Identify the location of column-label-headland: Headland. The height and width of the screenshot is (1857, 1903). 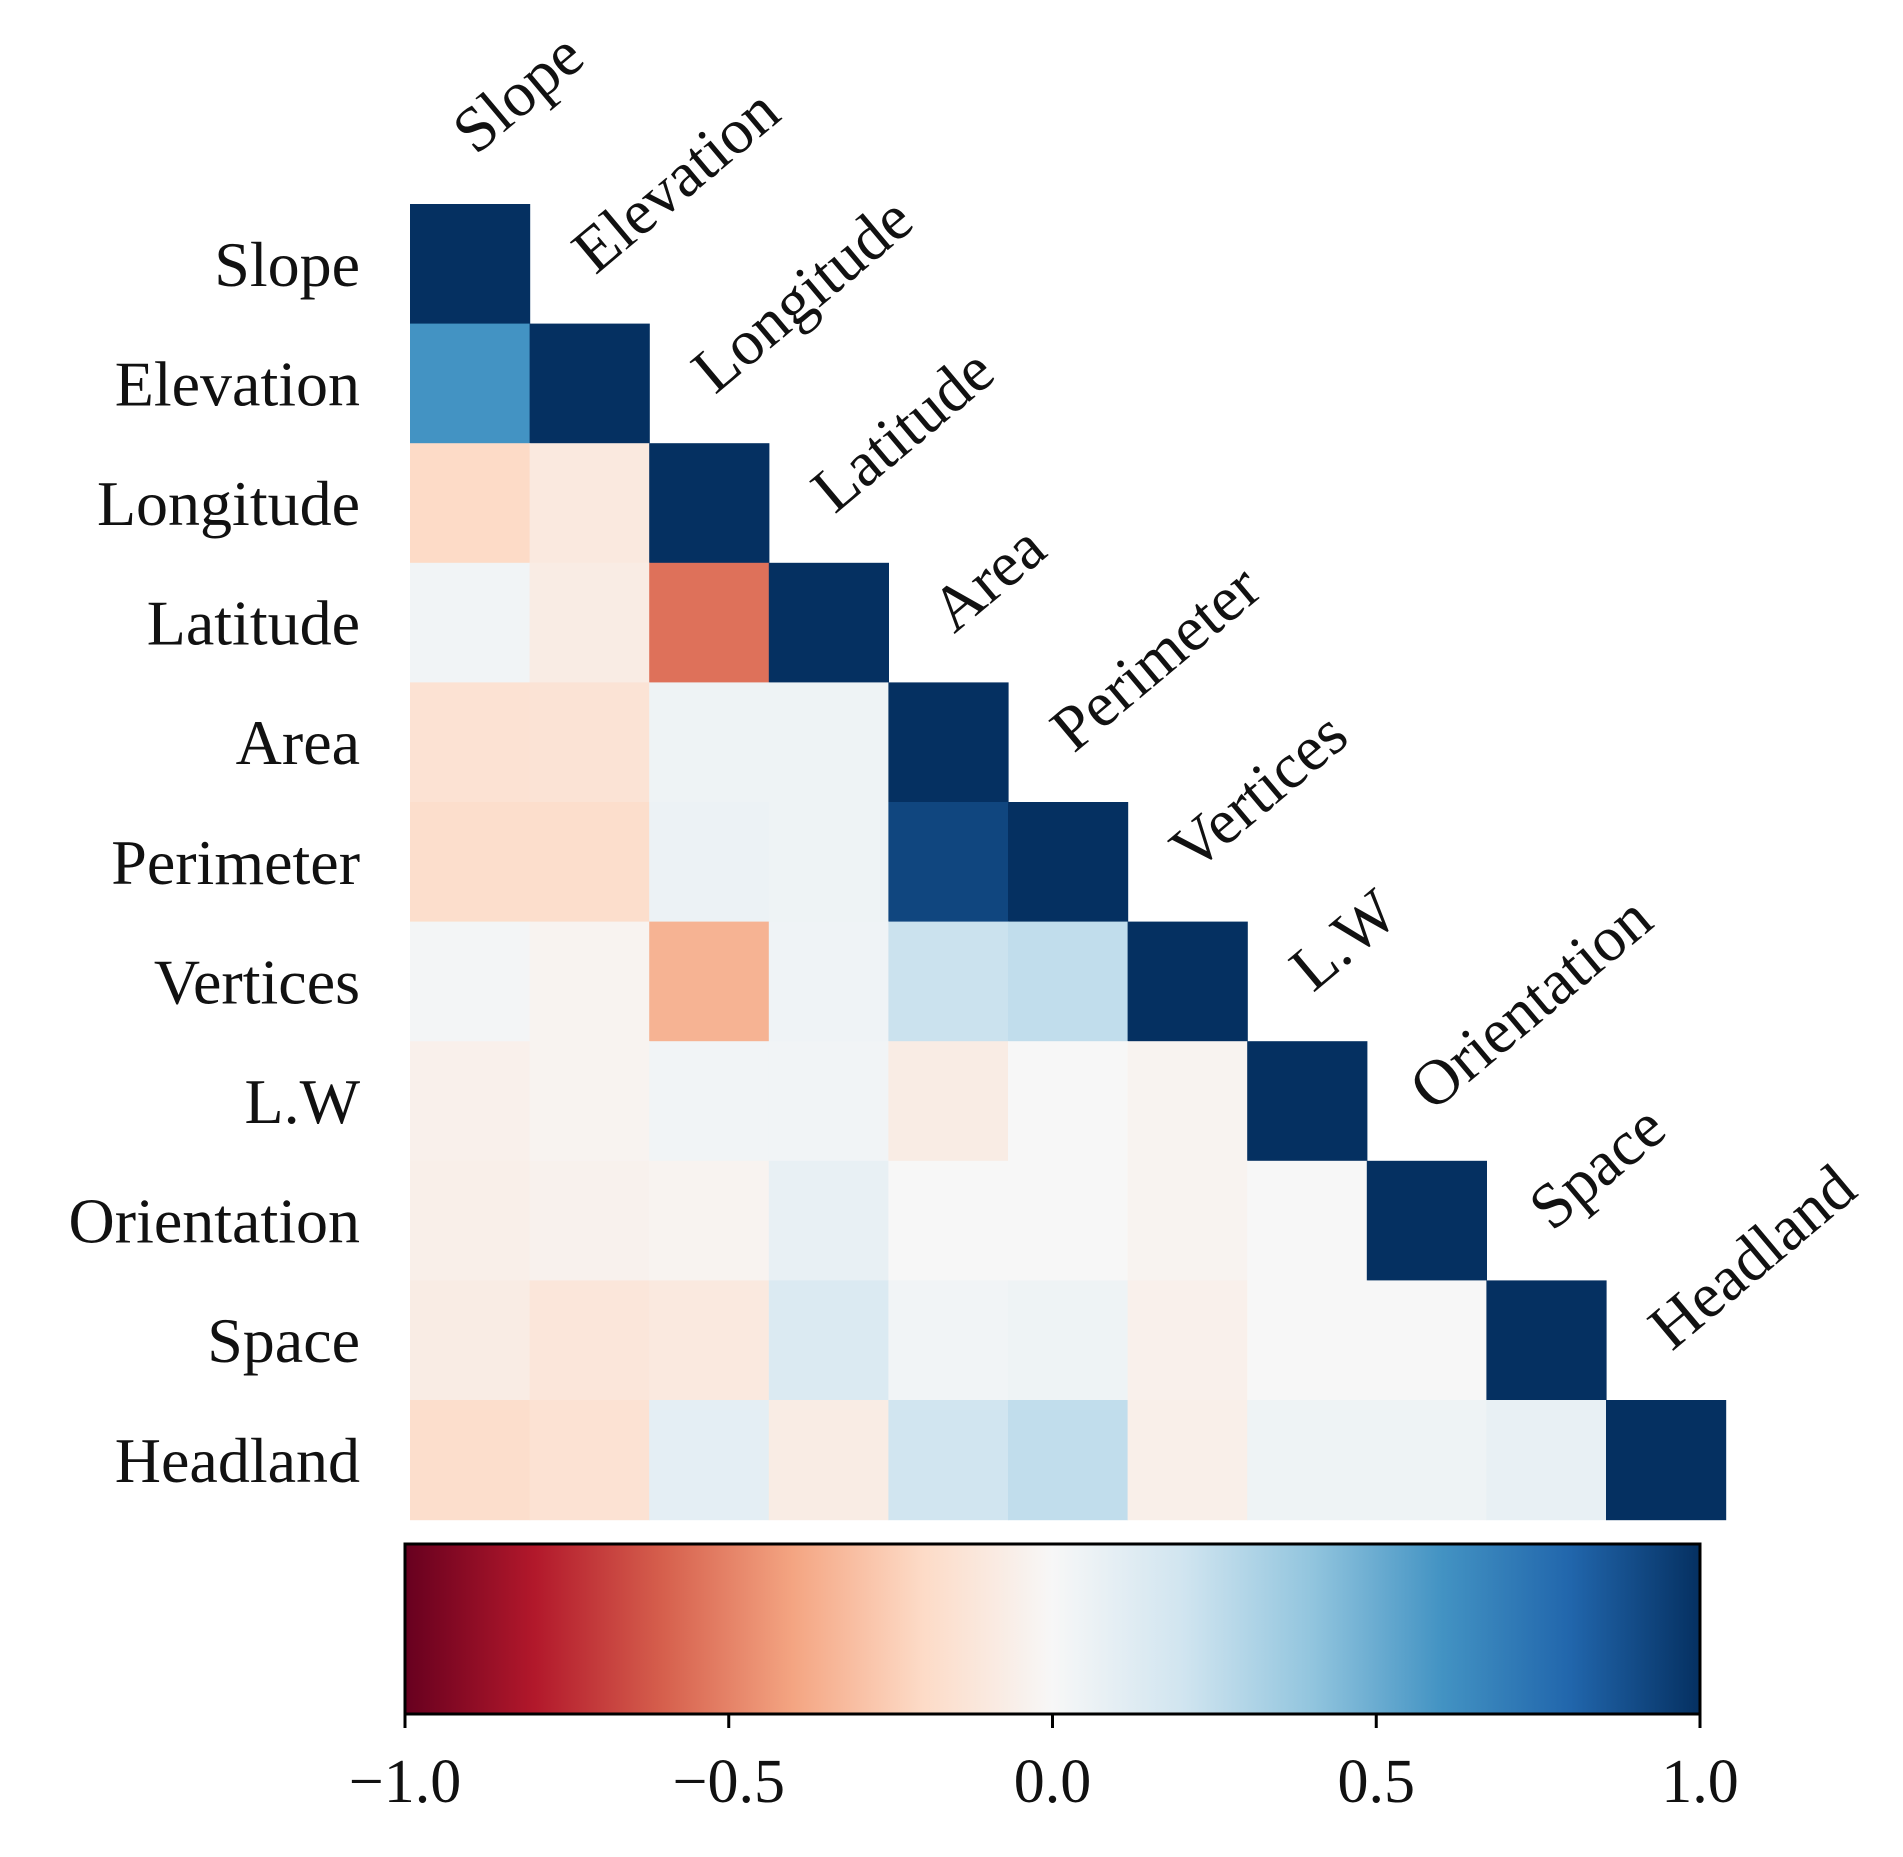
(1751, 1257).